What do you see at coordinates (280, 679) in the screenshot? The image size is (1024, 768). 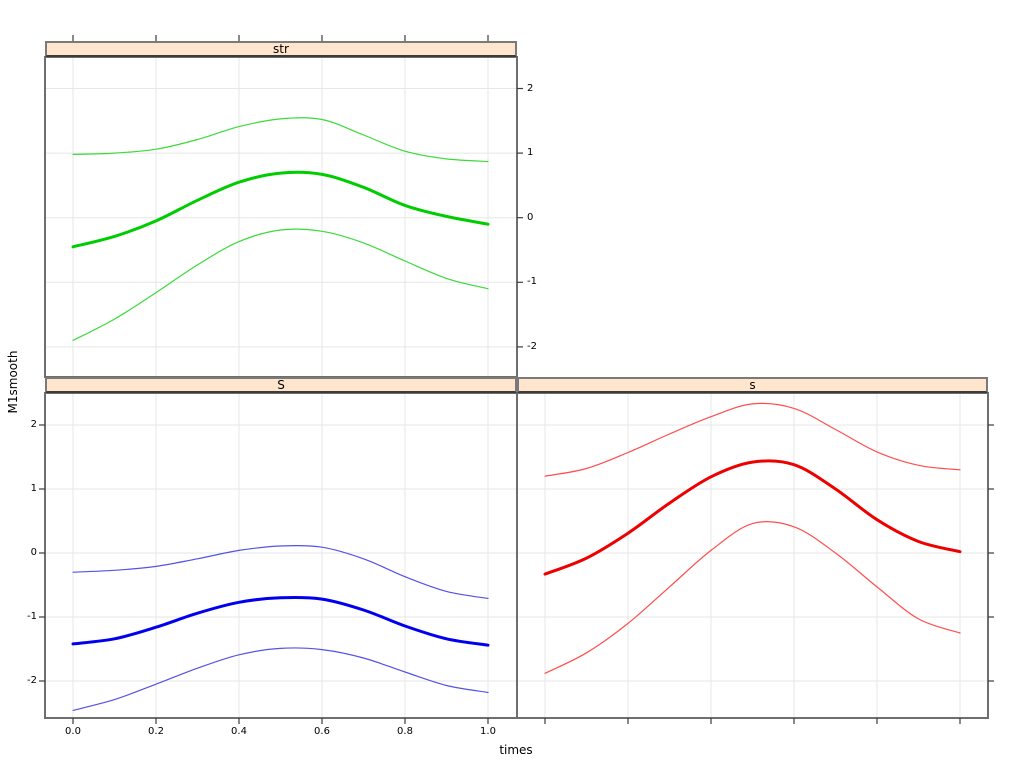 I see `lower-ci-curve-S` at bounding box center [280, 679].